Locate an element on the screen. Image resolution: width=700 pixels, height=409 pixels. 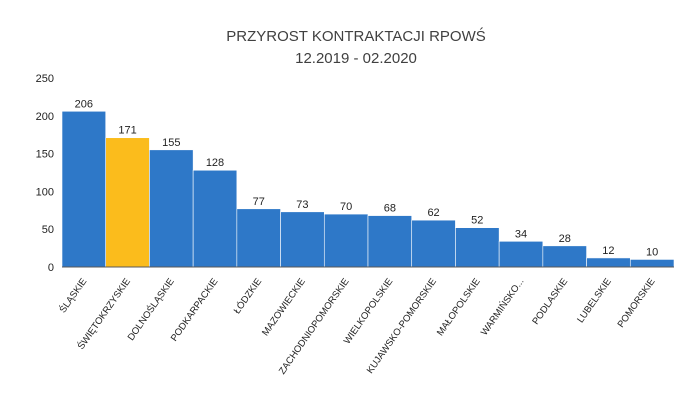
data-label: 52 is located at coordinates (477, 221).